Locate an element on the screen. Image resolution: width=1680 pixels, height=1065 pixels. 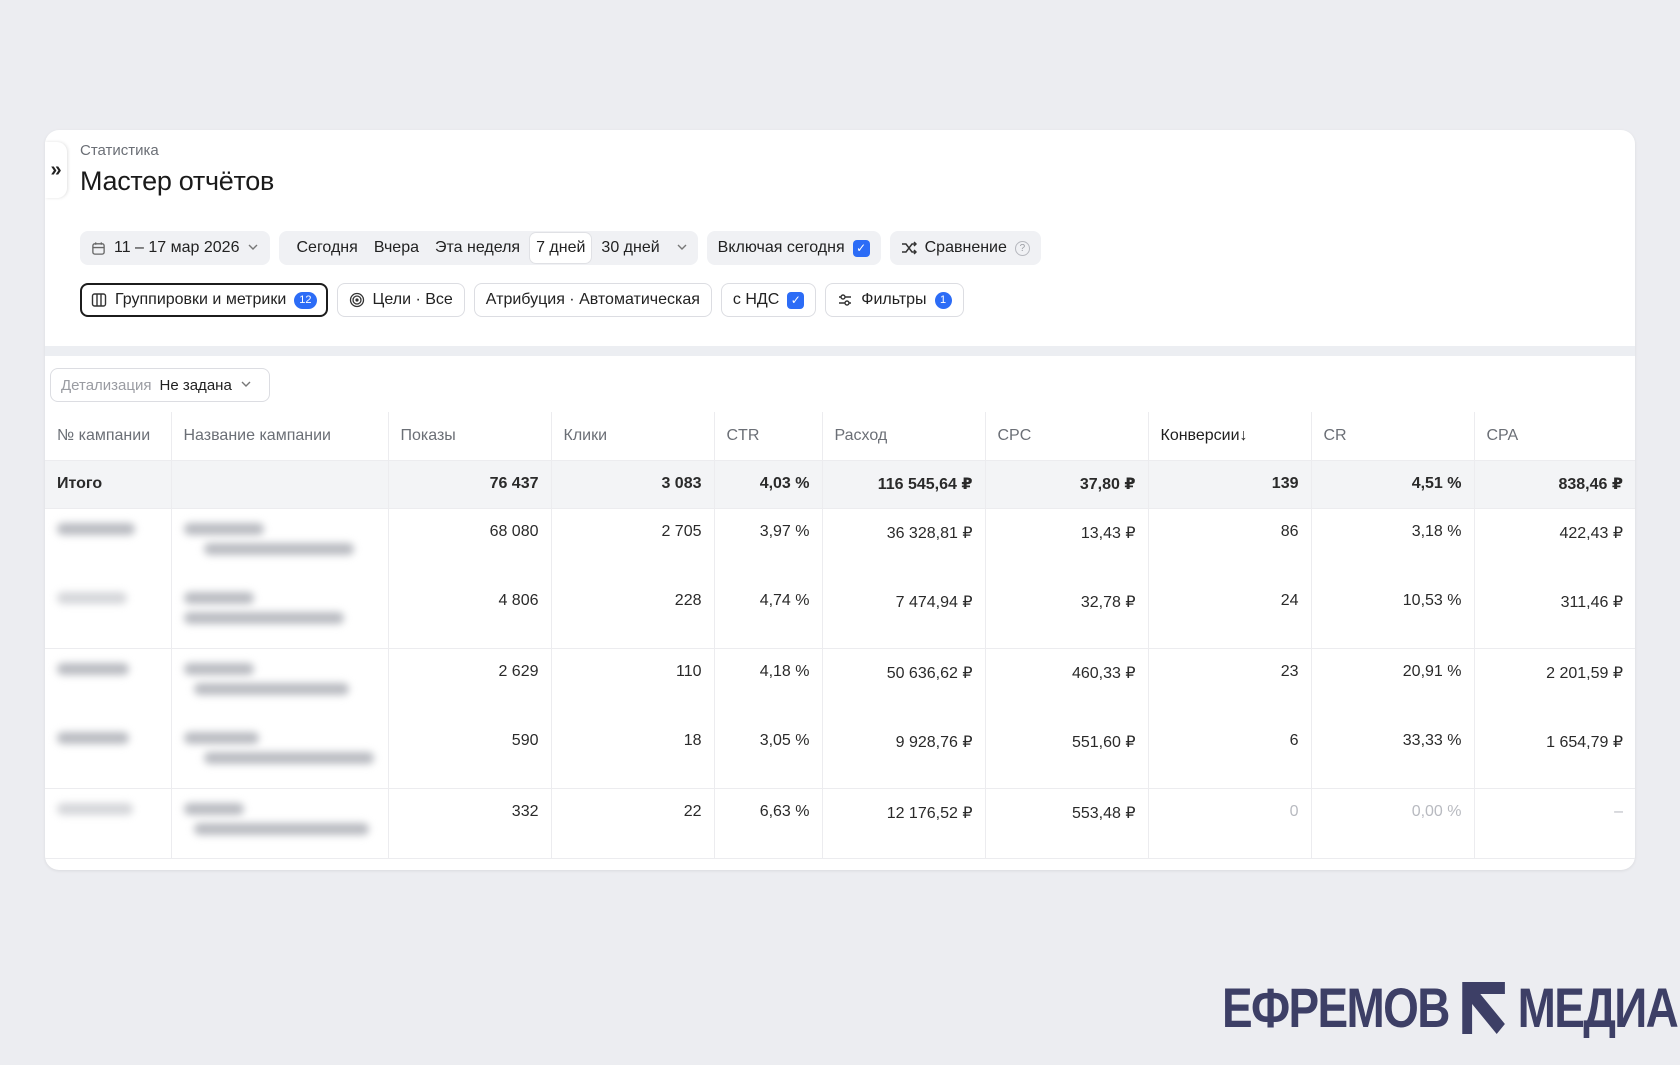
period-7-days: 7 дней is located at coordinates (561, 248).